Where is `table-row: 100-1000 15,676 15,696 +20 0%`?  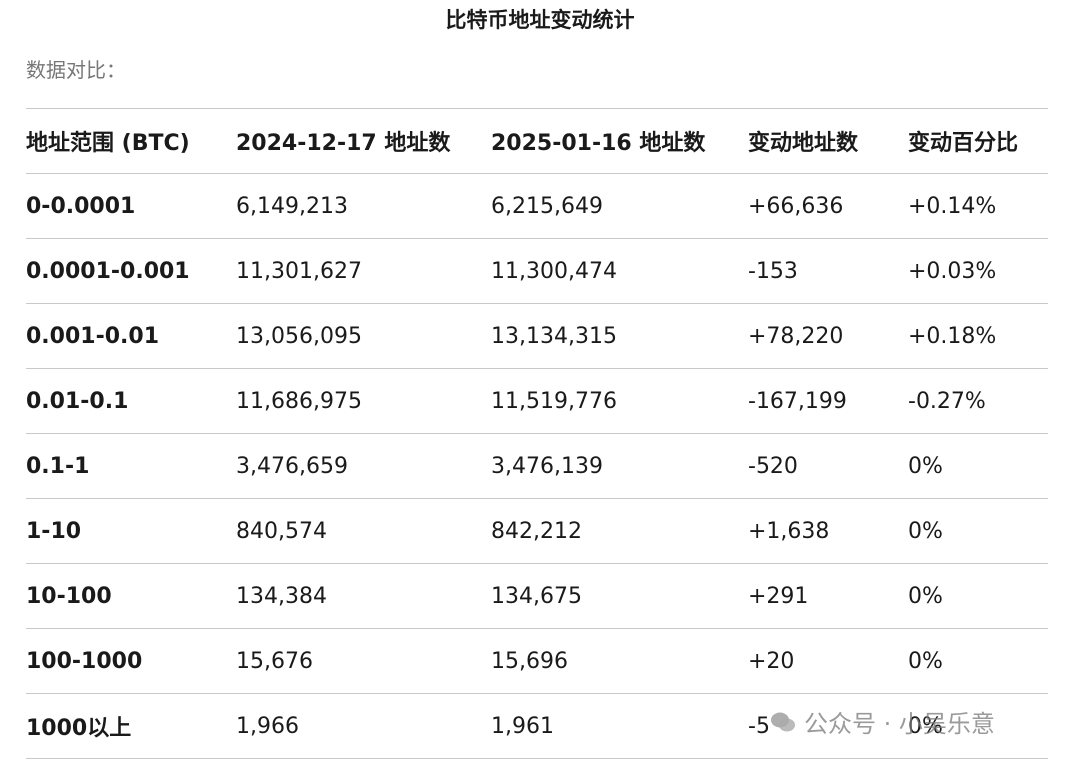 table-row: 100-1000 15,676 15,696 +20 0% is located at coordinates (537, 661).